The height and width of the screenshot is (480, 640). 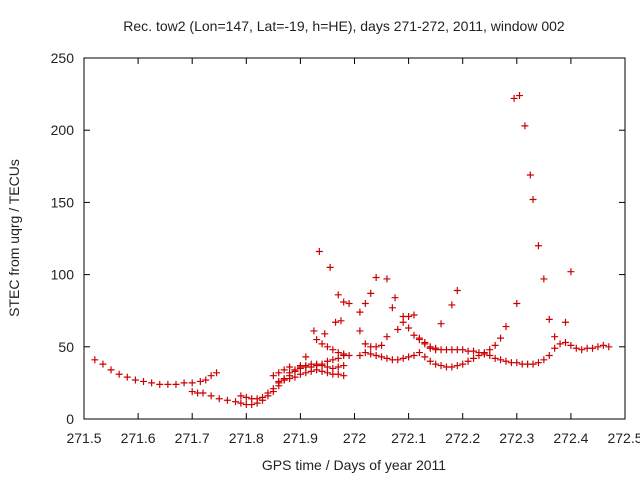 What do you see at coordinates (462, 438) in the screenshot?
I see `x-tick-label: 272.2` at bounding box center [462, 438].